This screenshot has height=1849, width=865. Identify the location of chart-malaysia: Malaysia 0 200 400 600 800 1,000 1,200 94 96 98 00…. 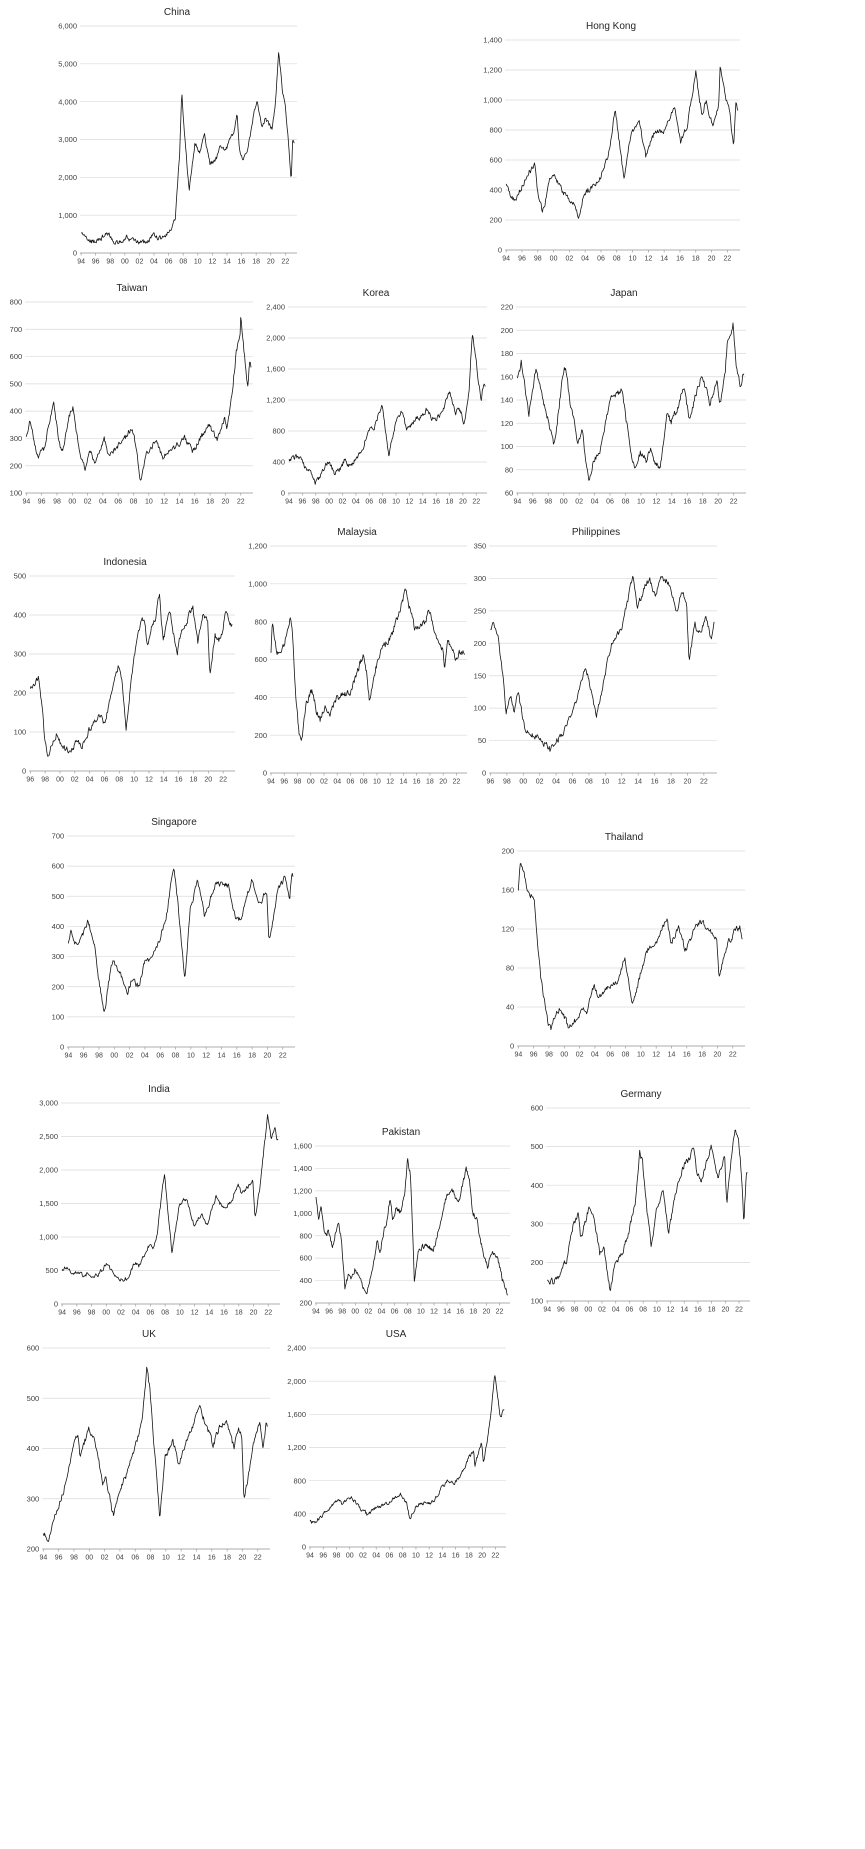
(357, 657).